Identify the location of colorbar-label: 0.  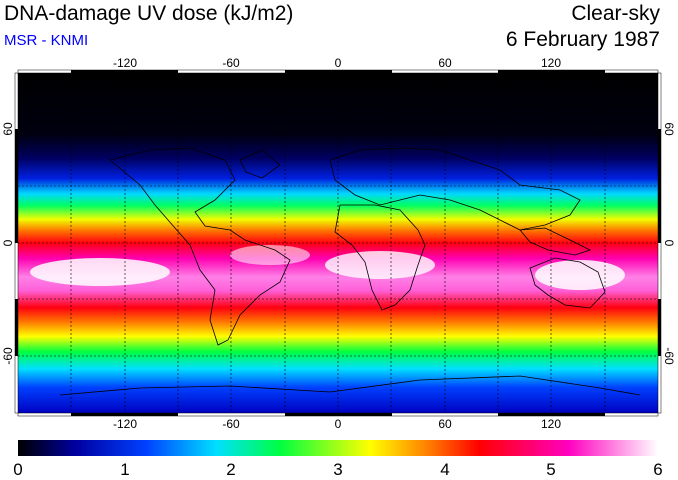
(17, 469).